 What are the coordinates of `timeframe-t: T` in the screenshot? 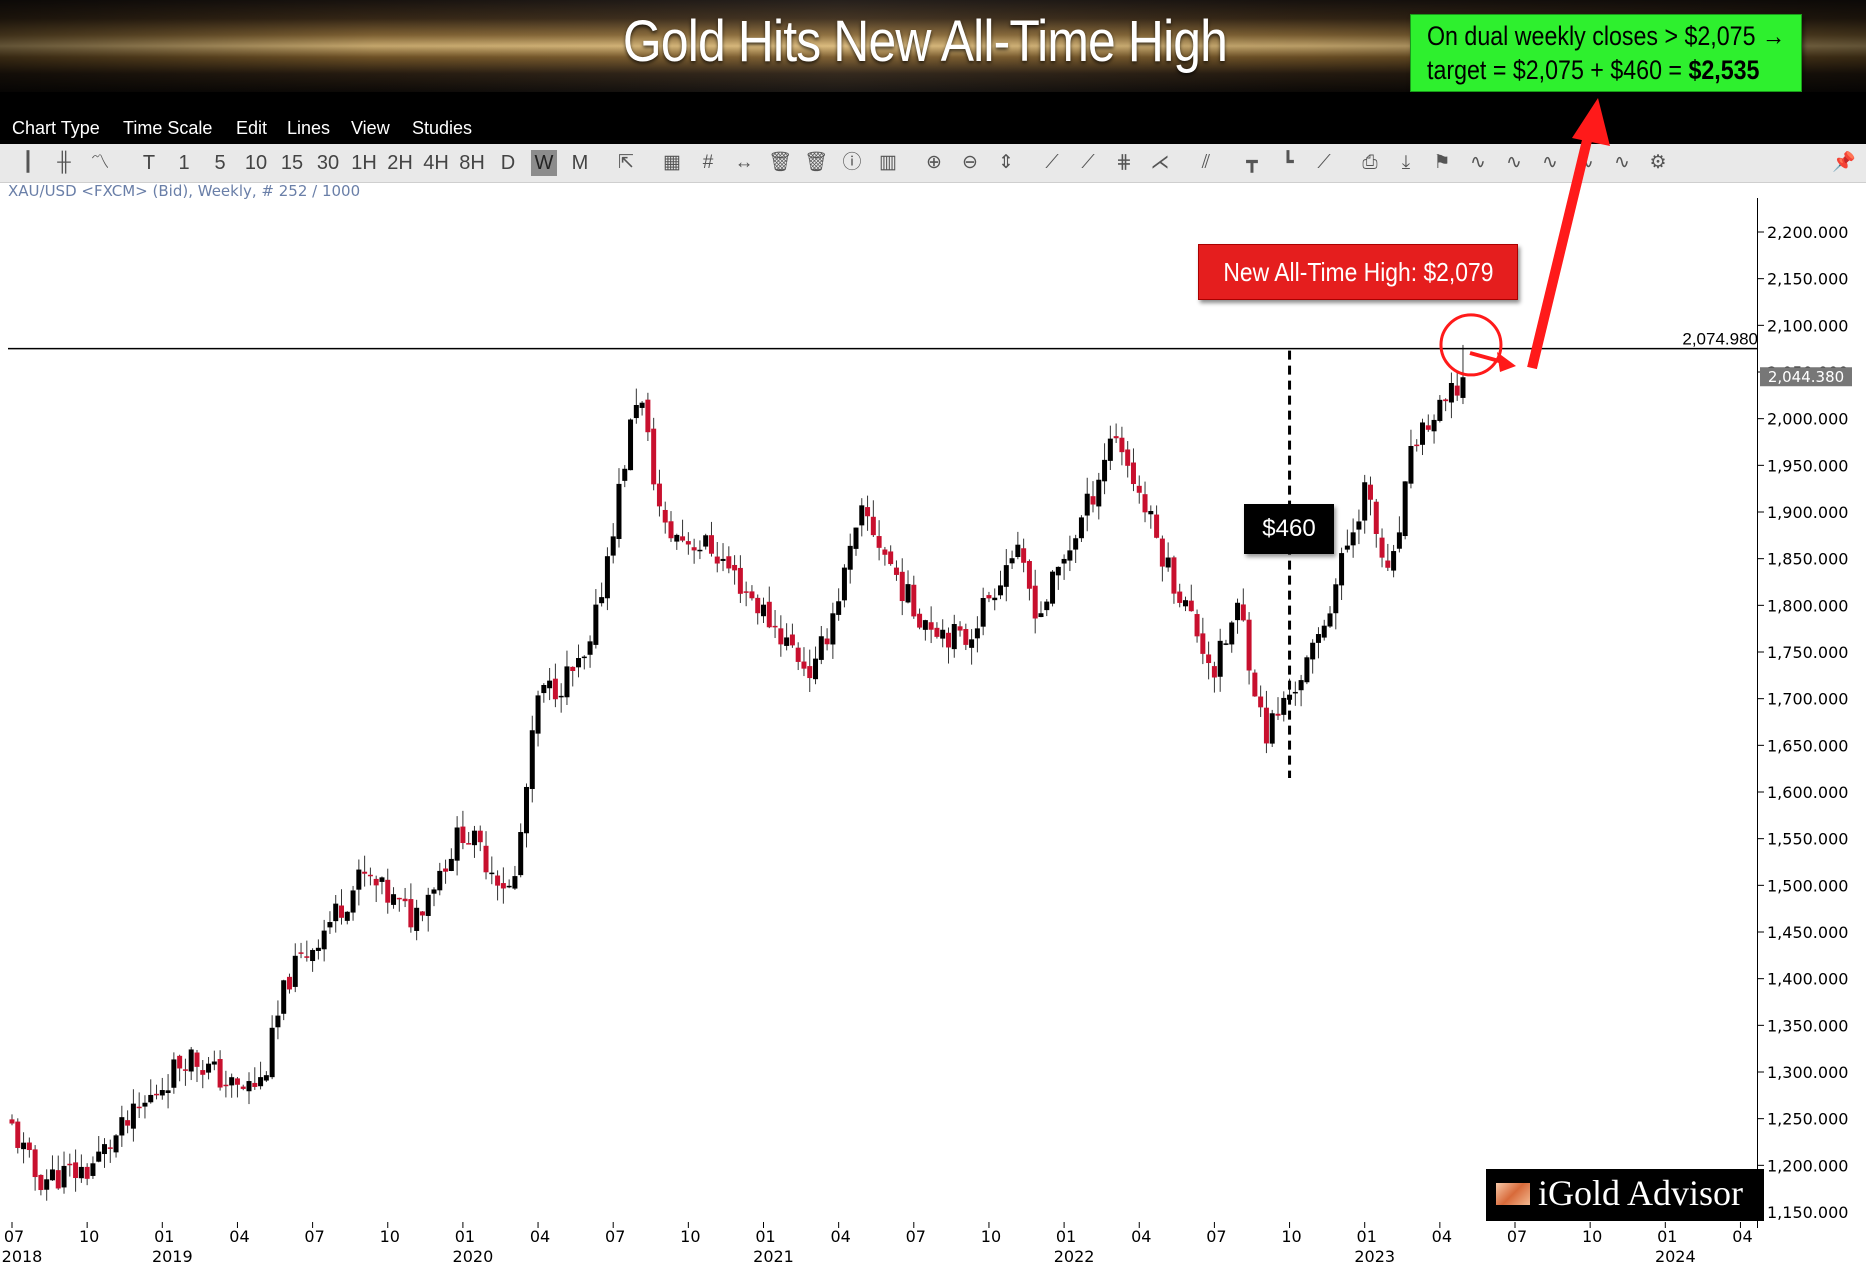 It's located at (149, 163).